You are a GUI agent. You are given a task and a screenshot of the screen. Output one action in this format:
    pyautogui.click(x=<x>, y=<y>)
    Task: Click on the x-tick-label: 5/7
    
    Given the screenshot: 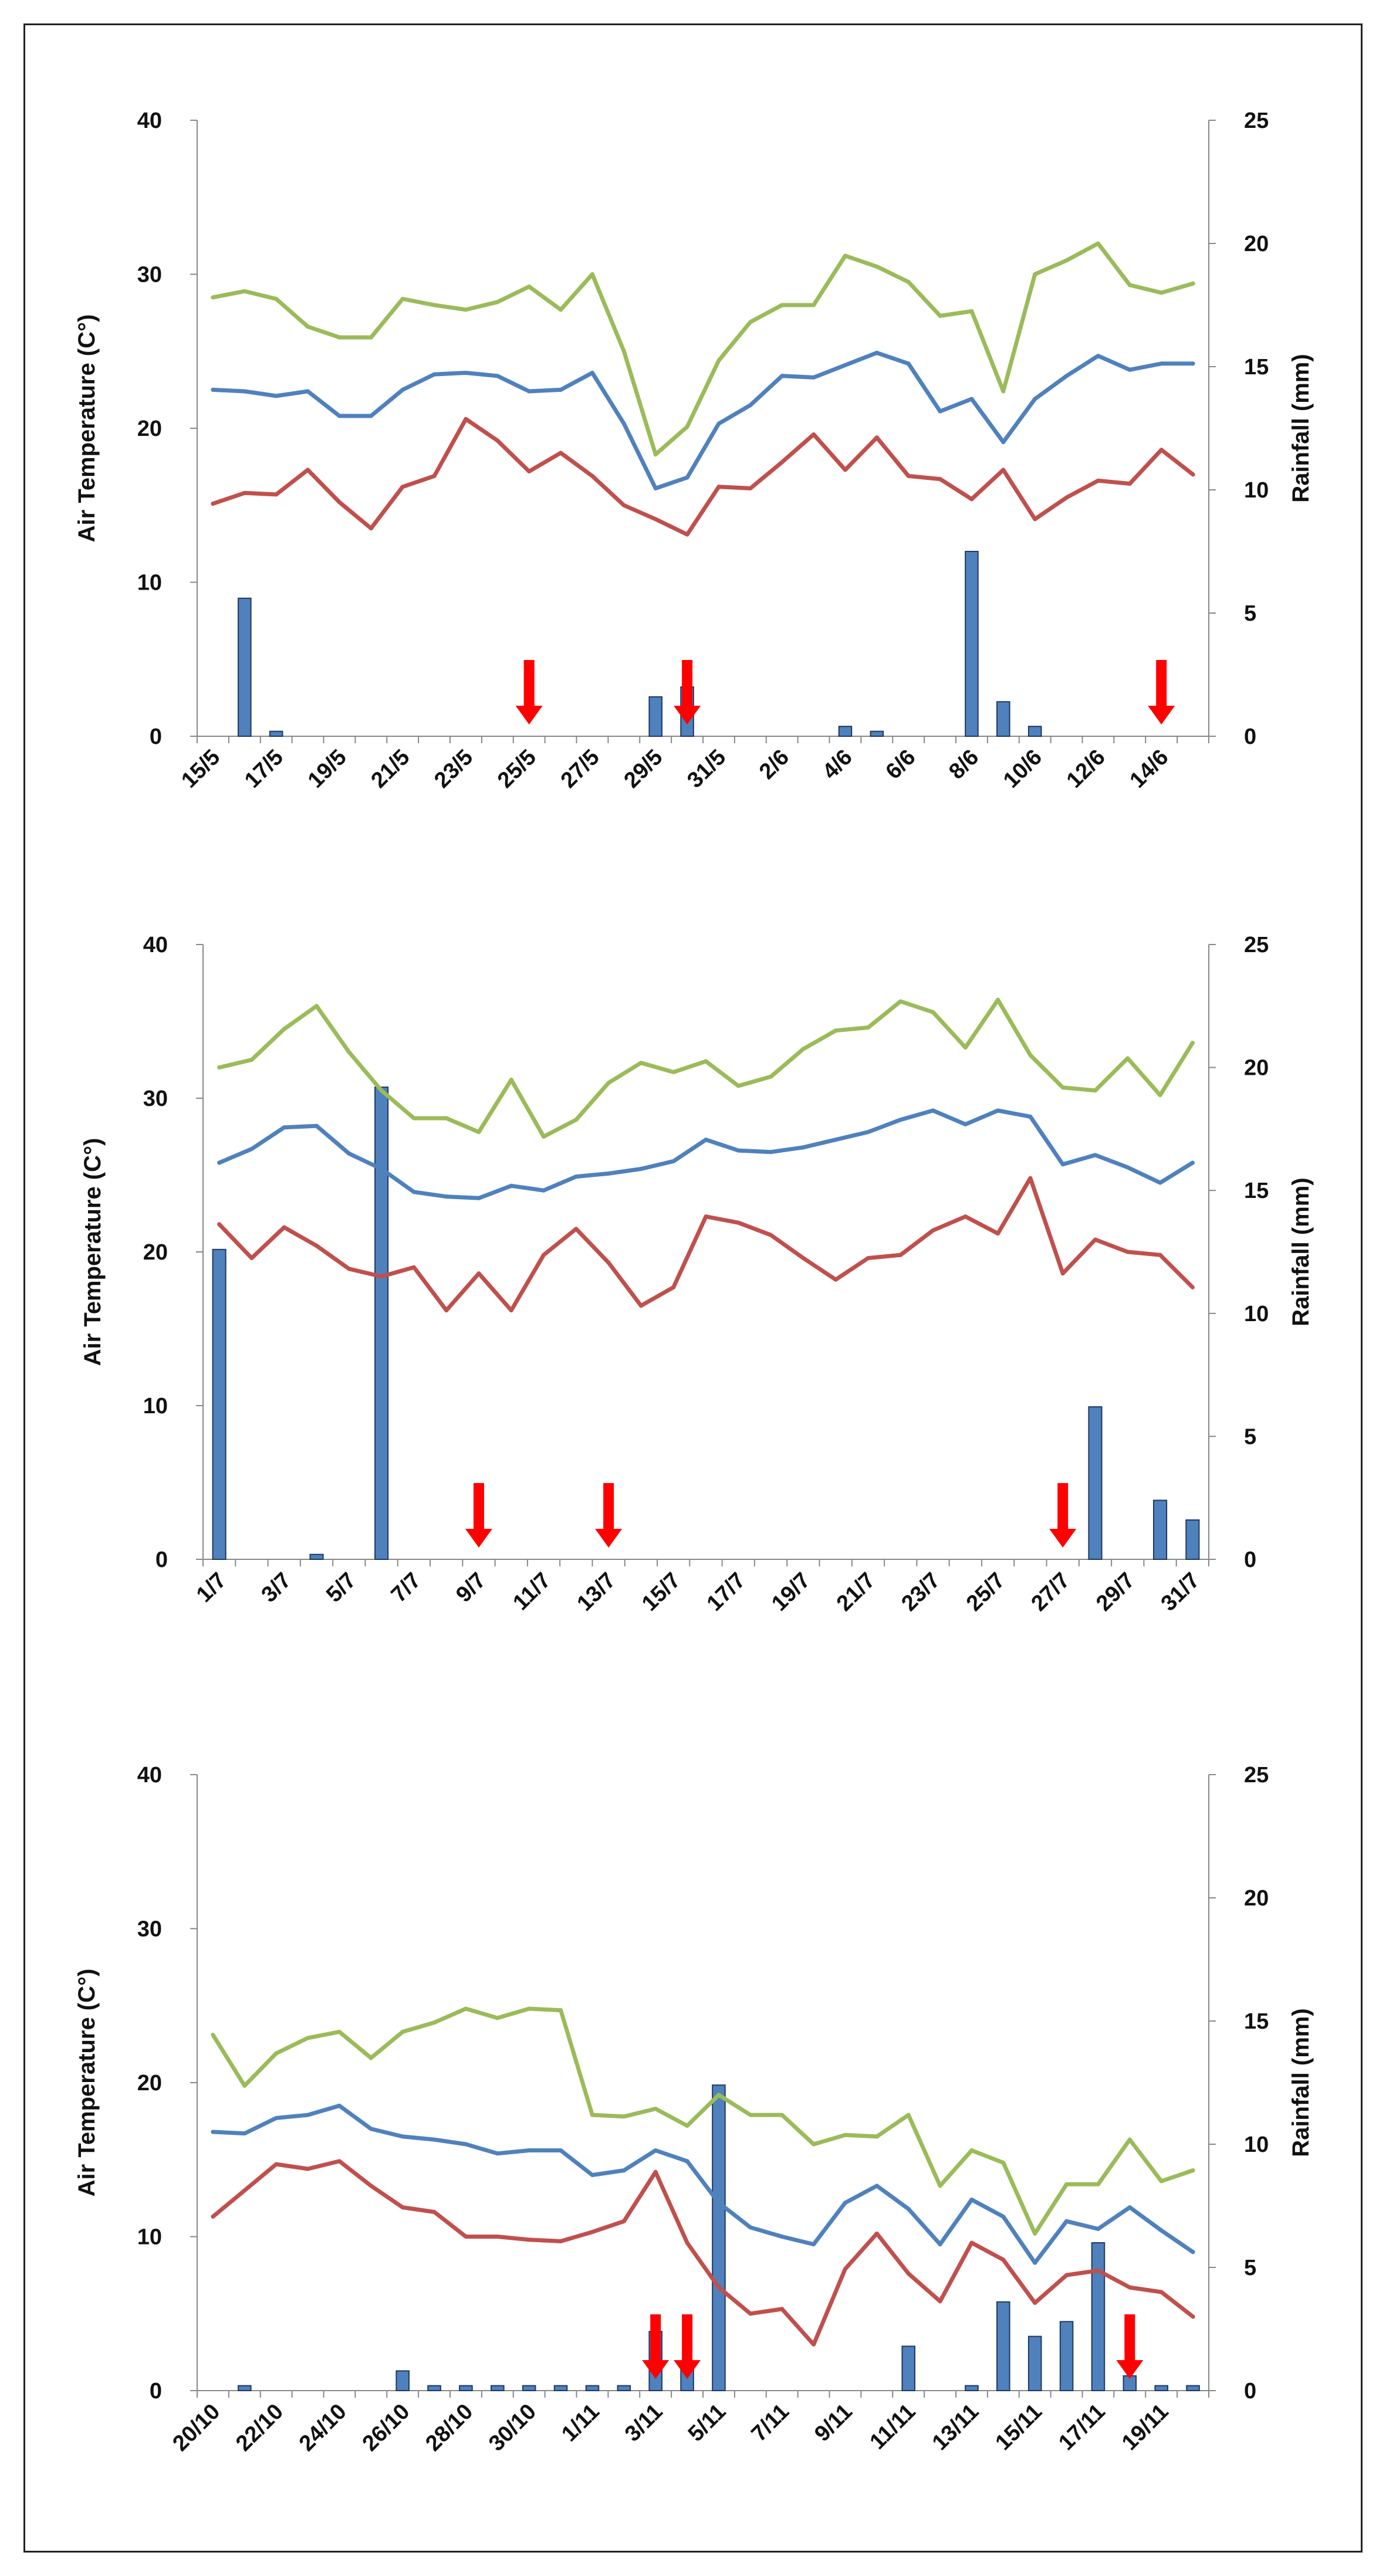 What is the action you would take?
    pyautogui.click(x=342, y=1587)
    